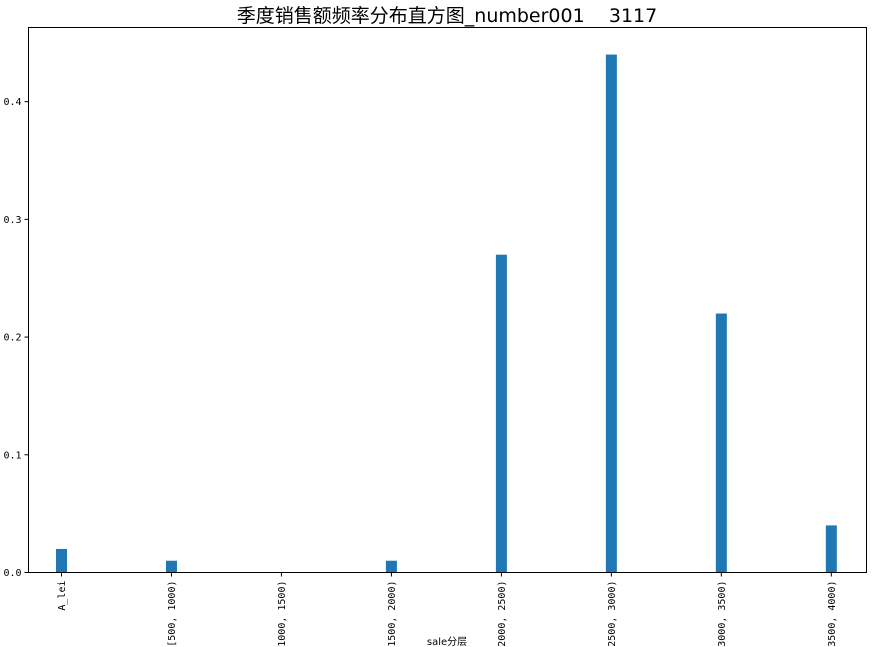 The height and width of the screenshot is (647, 888). I want to click on y-tick-label: 0.1, so click(12, 455).